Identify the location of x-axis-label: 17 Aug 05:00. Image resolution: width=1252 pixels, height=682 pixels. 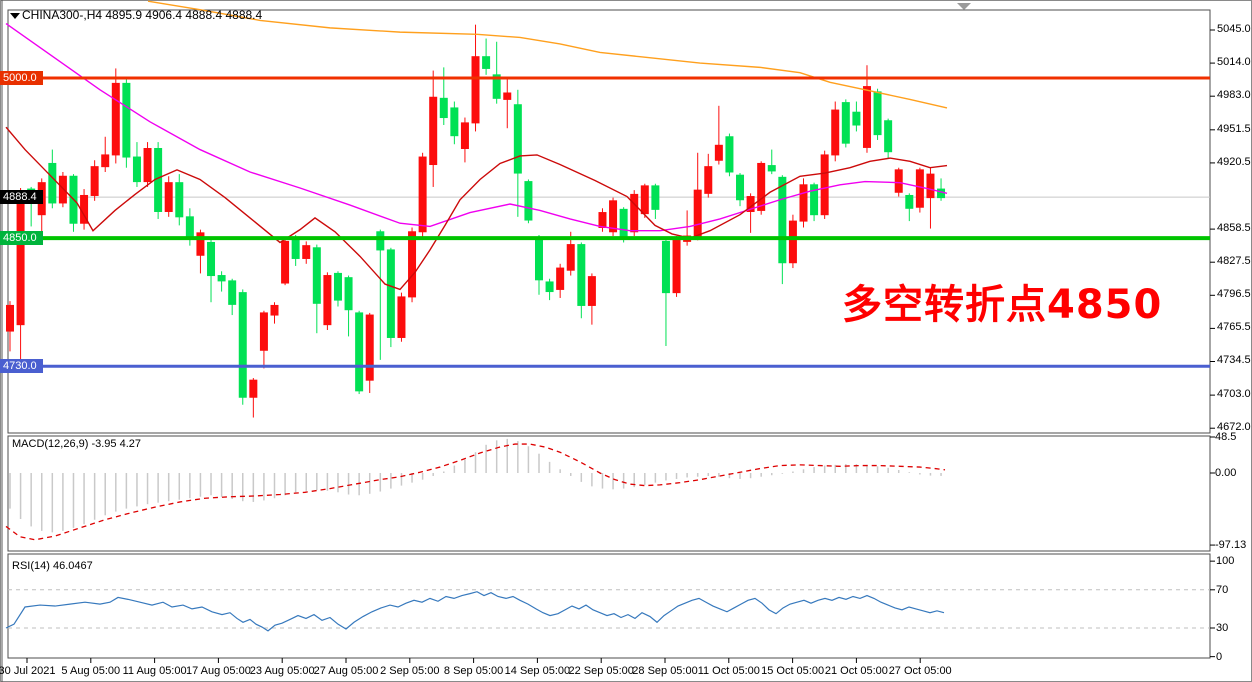
(218, 671).